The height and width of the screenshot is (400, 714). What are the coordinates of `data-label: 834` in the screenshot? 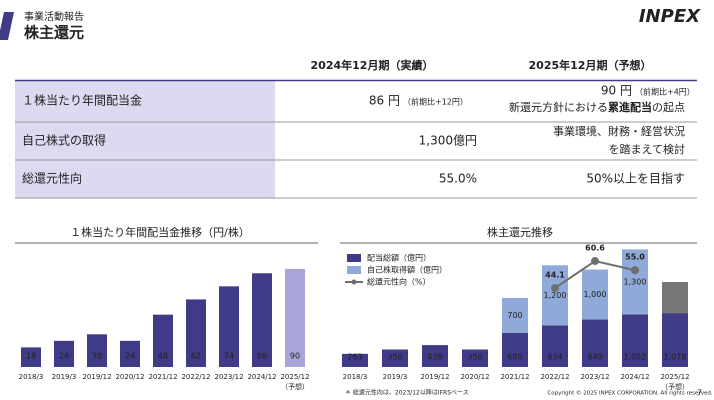 It's located at (554, 357).